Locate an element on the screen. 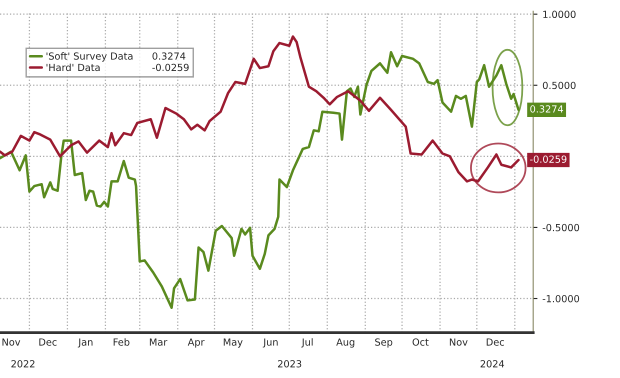 This screenshot has width=620, height=378. x-tick-label: Jun is located at coordinates (270, 343).